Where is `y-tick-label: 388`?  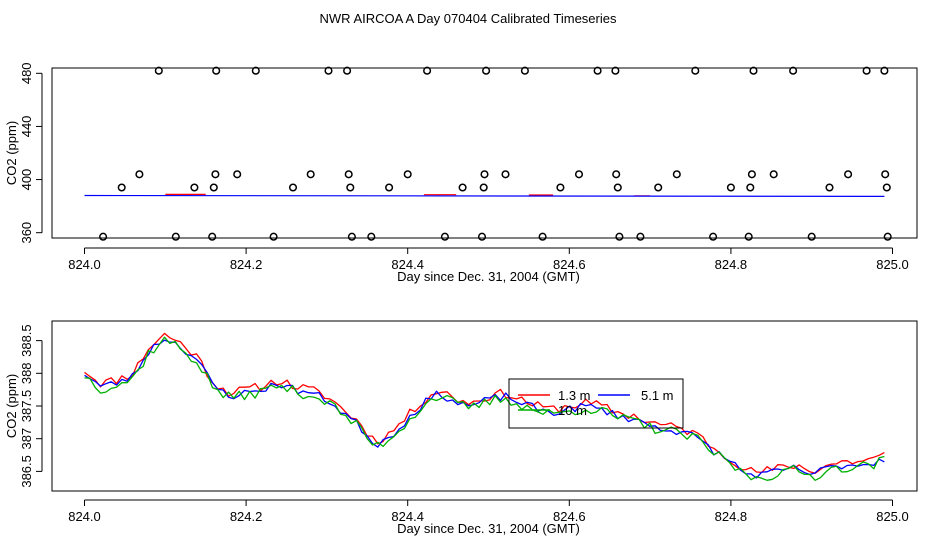
y-tick-label: 388 is located at coordinates (26, 373).